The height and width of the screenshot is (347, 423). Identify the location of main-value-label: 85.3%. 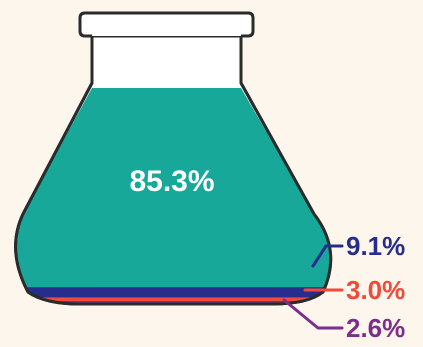
(171, 181).